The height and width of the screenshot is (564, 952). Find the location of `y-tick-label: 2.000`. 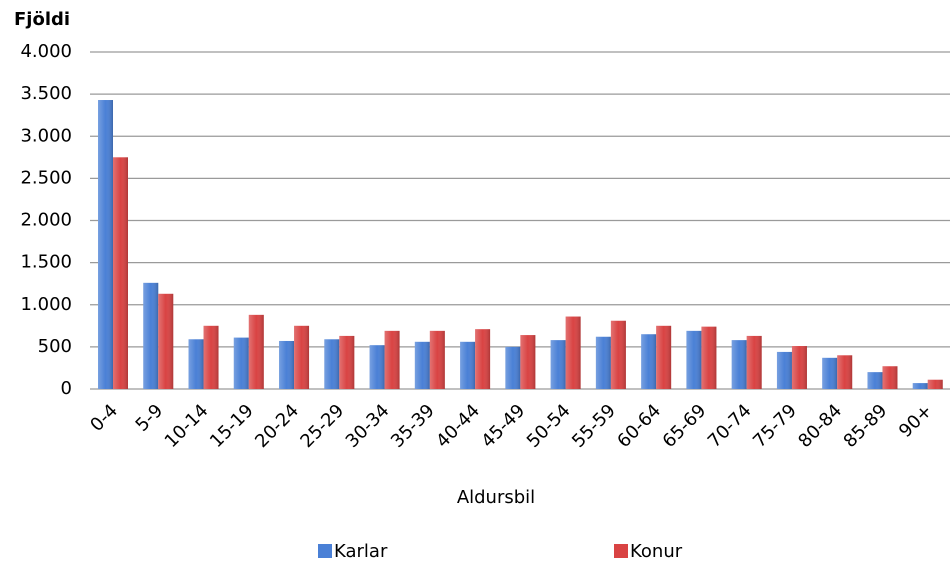

y-tick-label: 2.000 is located at coordinates (46, 220).